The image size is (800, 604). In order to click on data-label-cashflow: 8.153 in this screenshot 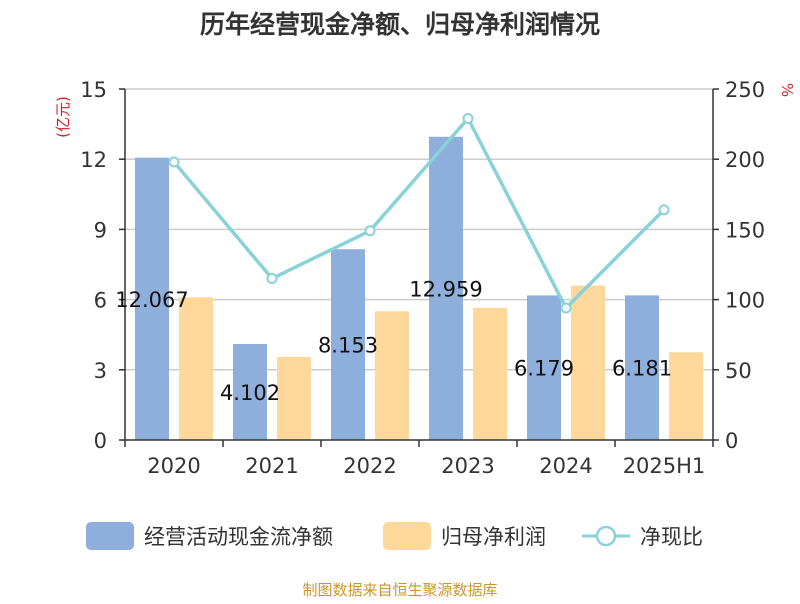, I will do `click(348, 346)`.